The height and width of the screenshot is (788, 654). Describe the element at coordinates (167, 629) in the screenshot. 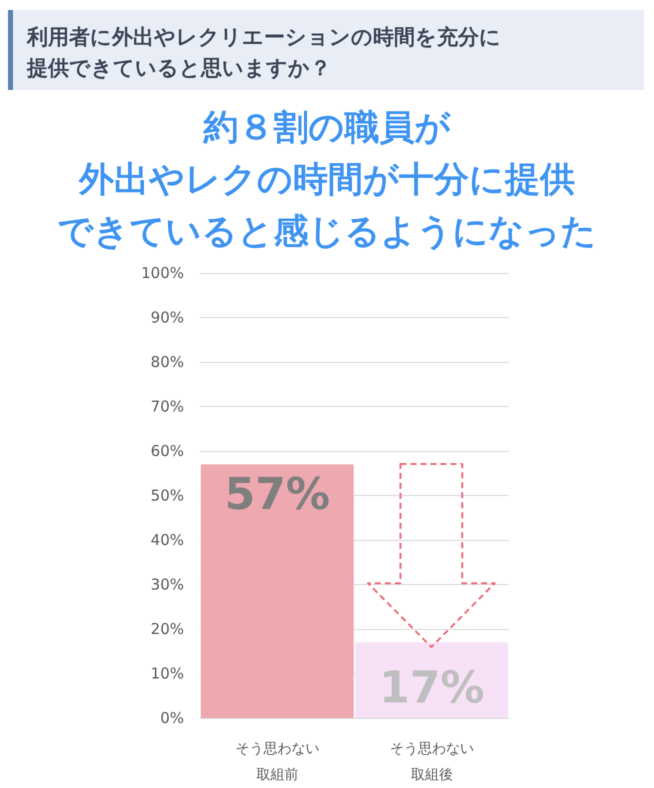

I see `y-tick-label: 20%` at that location.